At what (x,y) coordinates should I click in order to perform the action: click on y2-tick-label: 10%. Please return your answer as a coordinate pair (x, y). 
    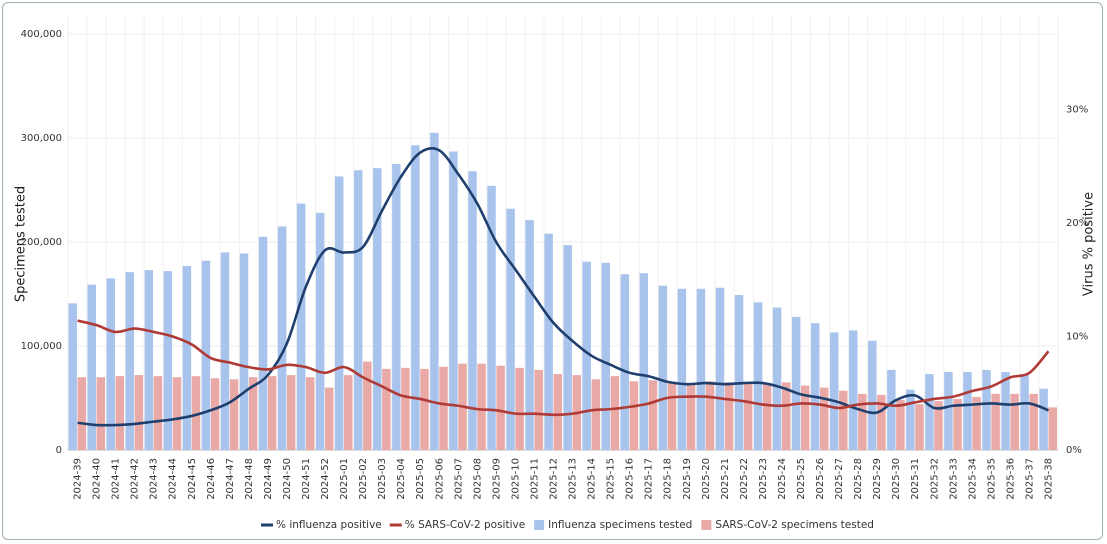
    Looking at the image, I should click on (1077, 336).